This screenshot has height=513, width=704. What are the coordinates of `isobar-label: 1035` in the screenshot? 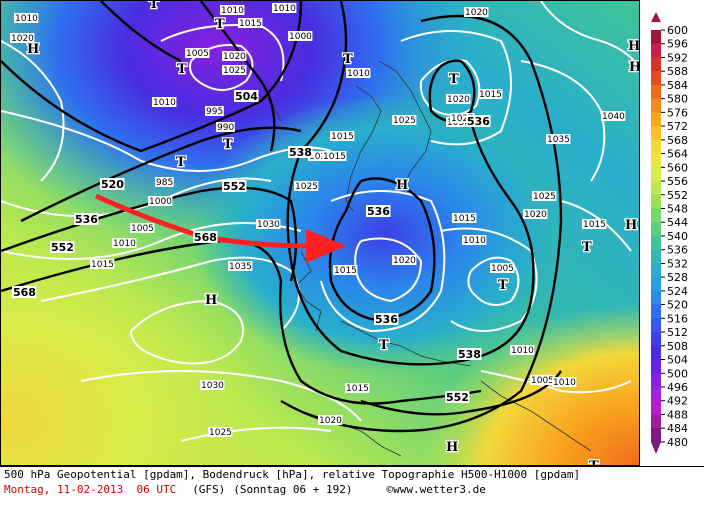 It's located at (240, 266).